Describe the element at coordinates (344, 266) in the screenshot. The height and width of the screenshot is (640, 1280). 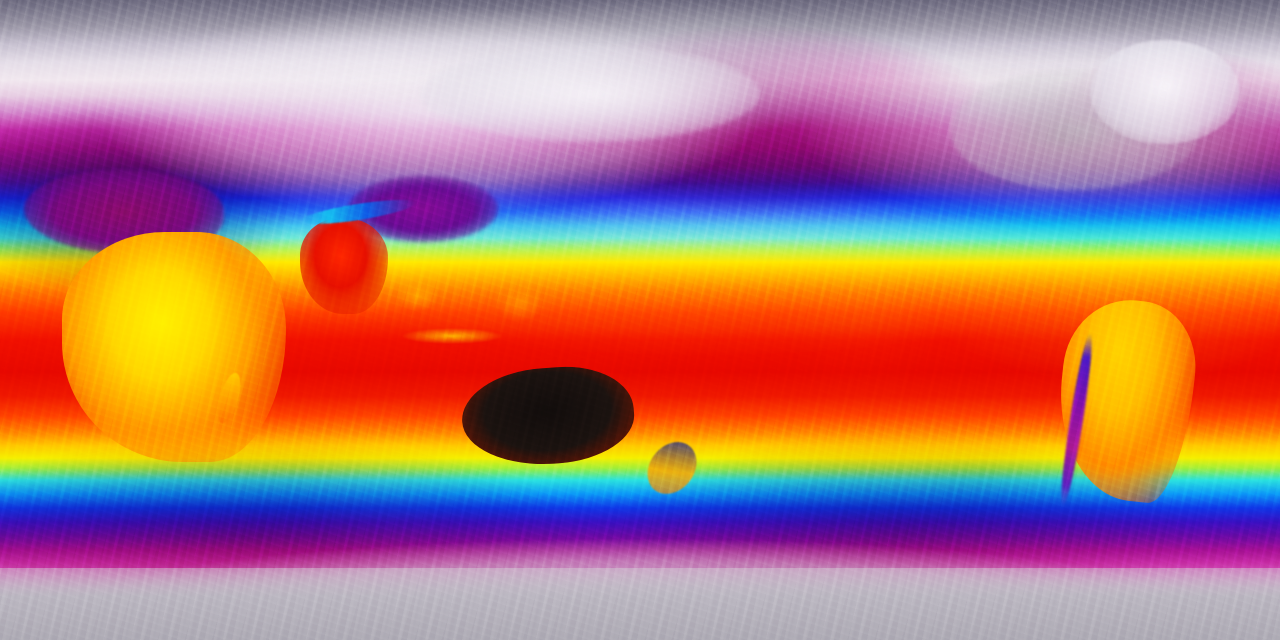
I see `region-indian-subcontinent` at that location.